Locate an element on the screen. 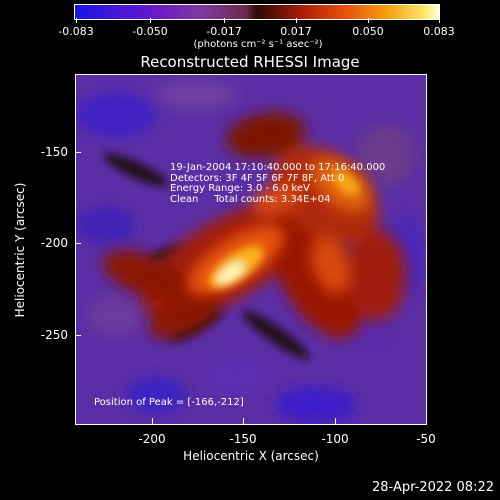  peak-position: Position of Peak = [-166,-212] is located at coordinates (169, 402).